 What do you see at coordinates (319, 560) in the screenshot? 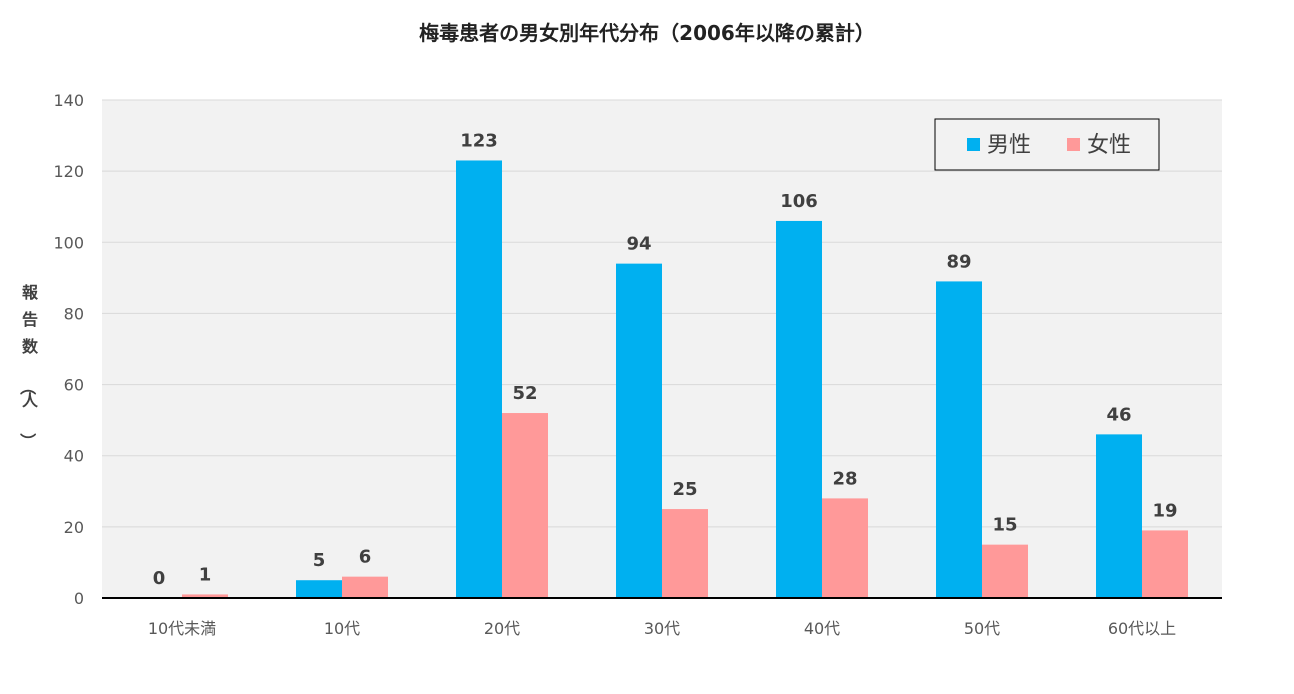
I see `data-label: 5` at bounding box center [319, 560].